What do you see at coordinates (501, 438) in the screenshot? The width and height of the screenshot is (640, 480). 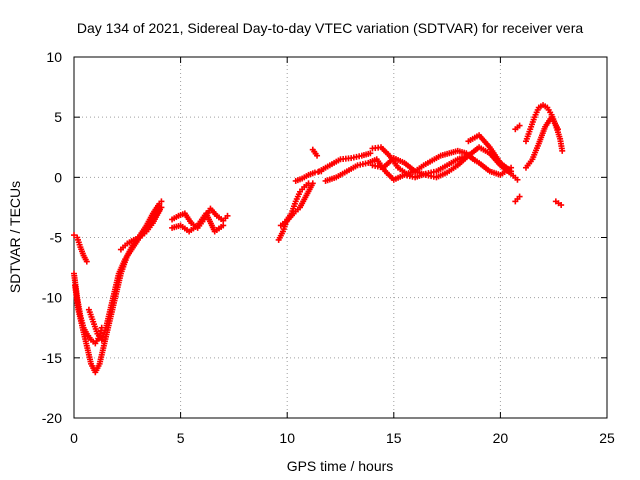 I see `x-tick-label: 20` at bounding box center [501, 438].